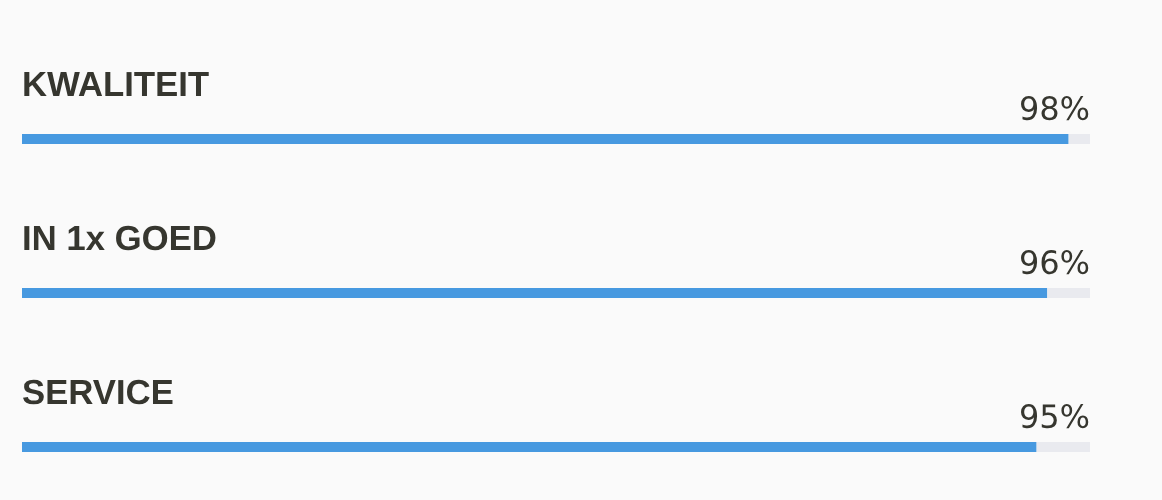 This screenshot has width=1162, height=500. I want to click on y-tick-label: IN 1x GOED, so click(120, 238).